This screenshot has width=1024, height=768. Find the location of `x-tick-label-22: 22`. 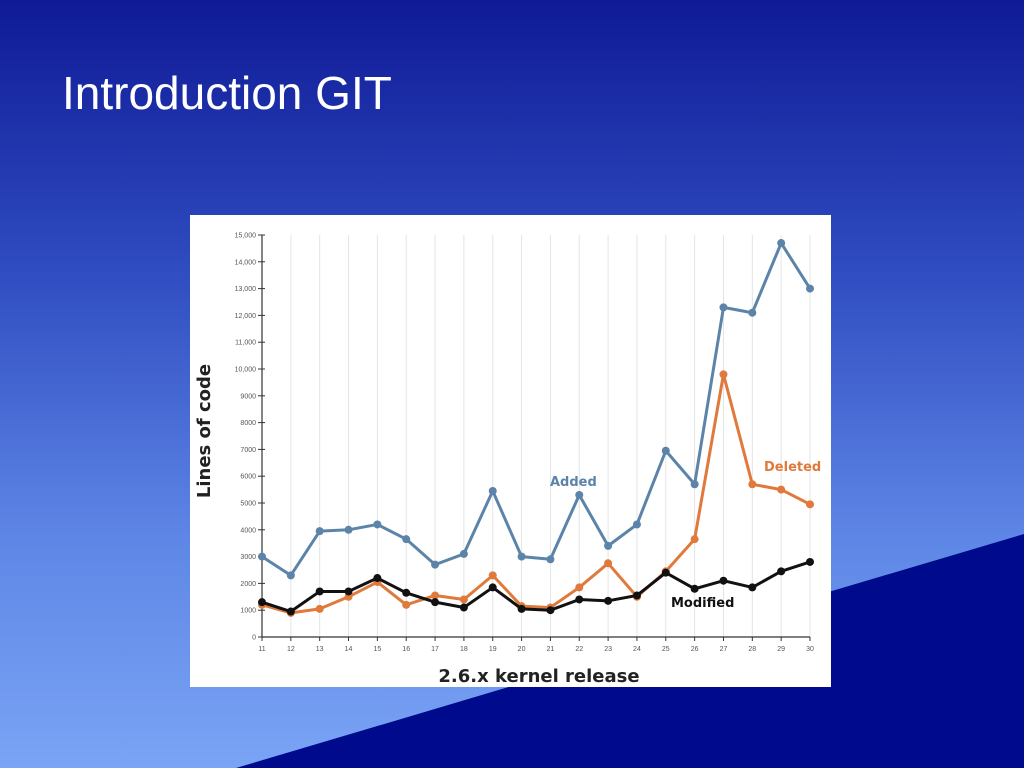

x-tick-label-22: 22 is located at coordinates (579, 649).